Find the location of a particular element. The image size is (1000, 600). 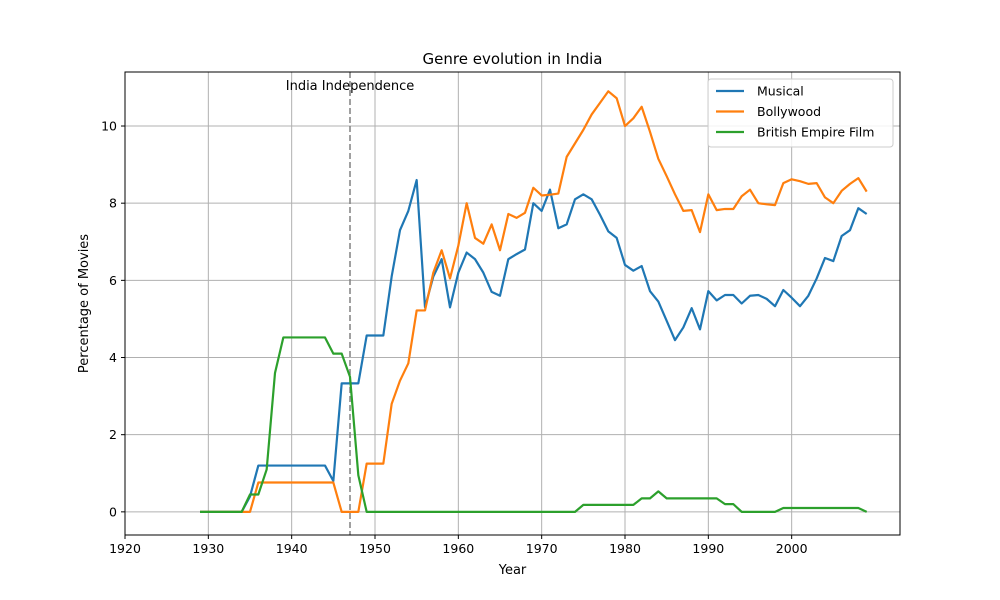

legend-label-british-empire-film: British Empire Film is located at coordinates (815, 132).